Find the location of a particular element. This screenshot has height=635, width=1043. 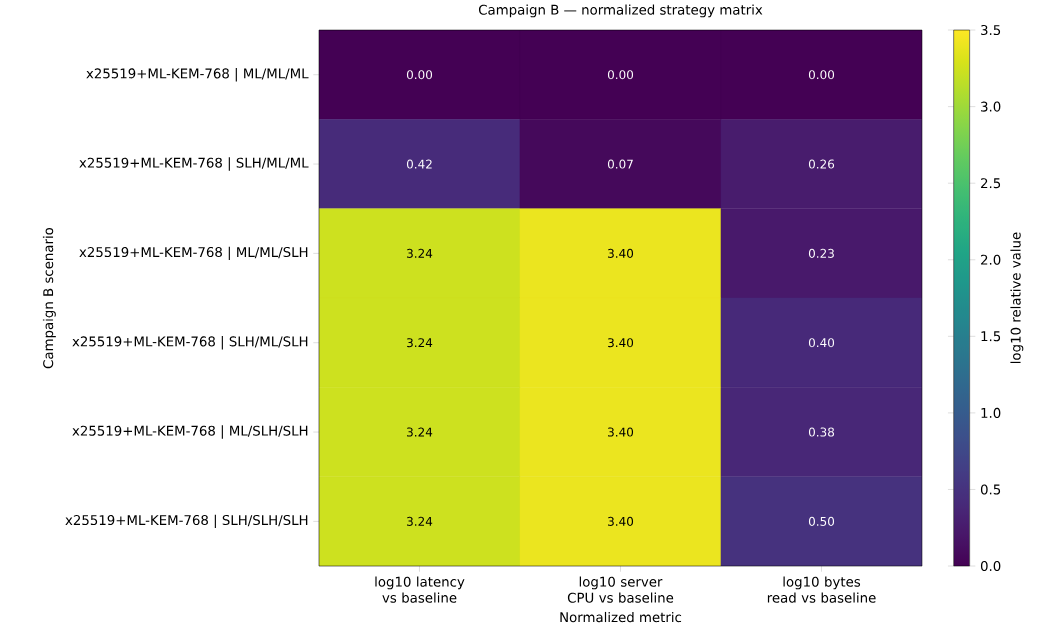

y-tick-label: x25519+ML-KEM-768 | ML/SLH/SLH is located at coordinates (190, 432).